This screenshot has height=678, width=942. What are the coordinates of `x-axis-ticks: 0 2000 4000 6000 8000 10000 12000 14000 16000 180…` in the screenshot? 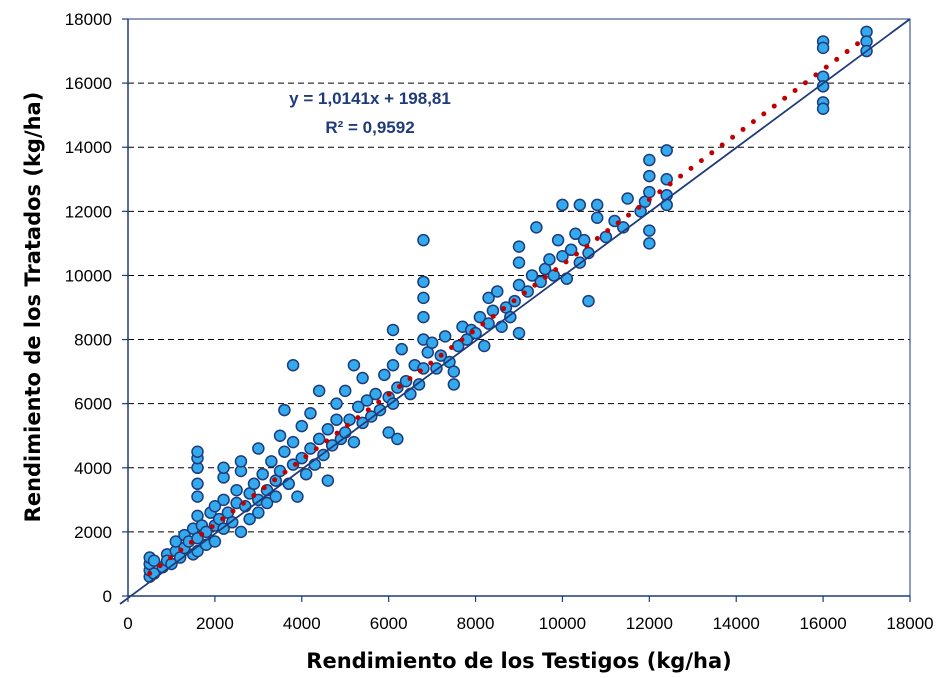 It's located at (528, 614).